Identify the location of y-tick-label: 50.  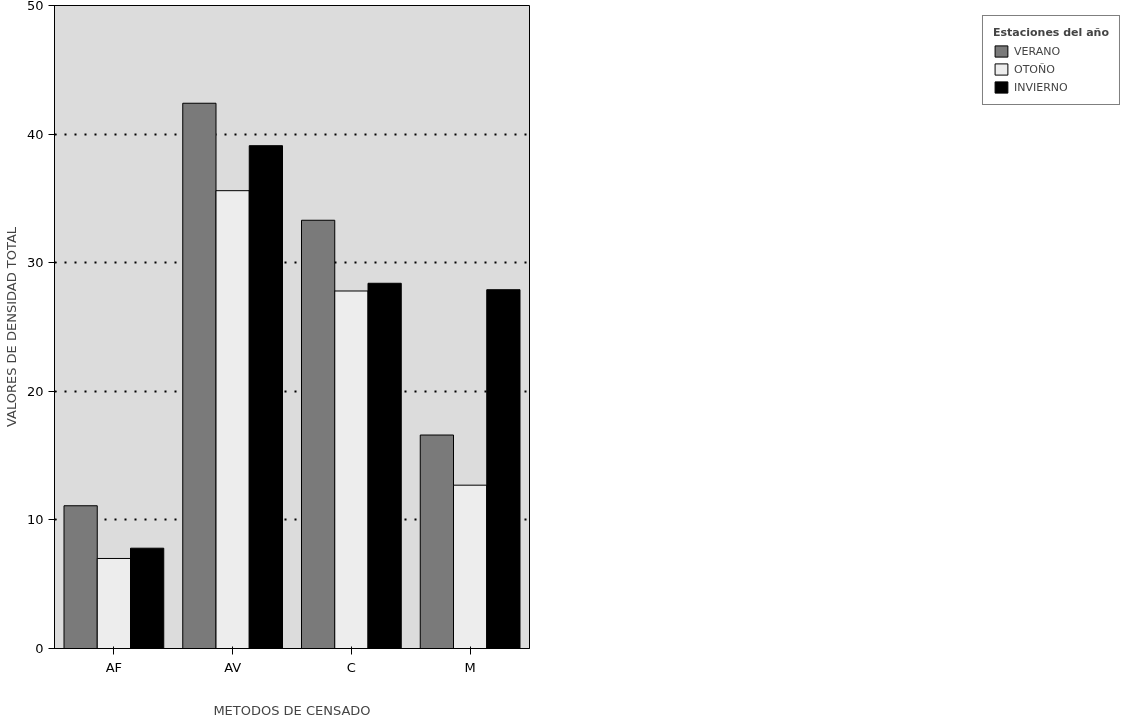
(35, 6).